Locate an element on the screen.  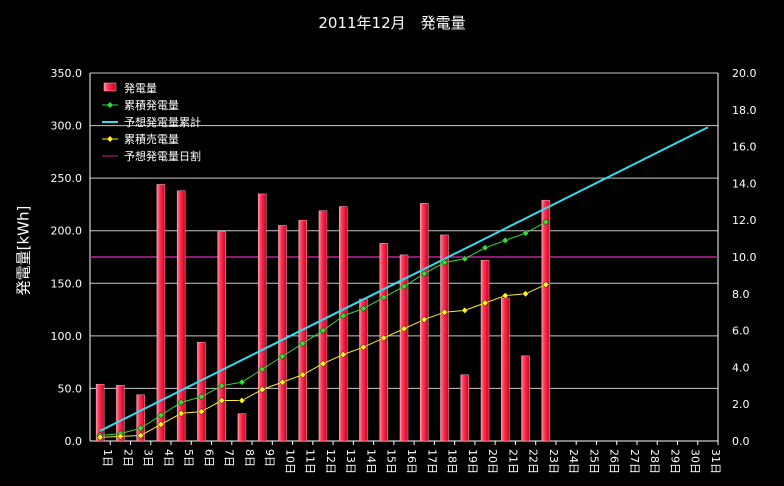
x-tick-label: 17日 is located at coordinates (431, 461).